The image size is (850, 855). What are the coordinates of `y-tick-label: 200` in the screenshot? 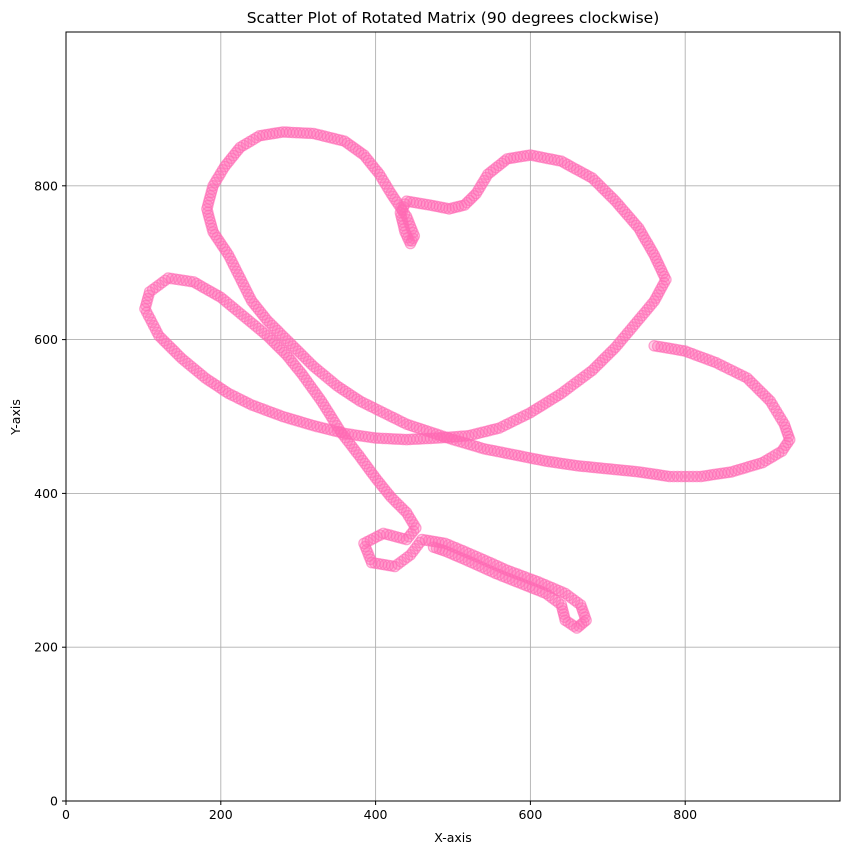 It's located at (46, 647).